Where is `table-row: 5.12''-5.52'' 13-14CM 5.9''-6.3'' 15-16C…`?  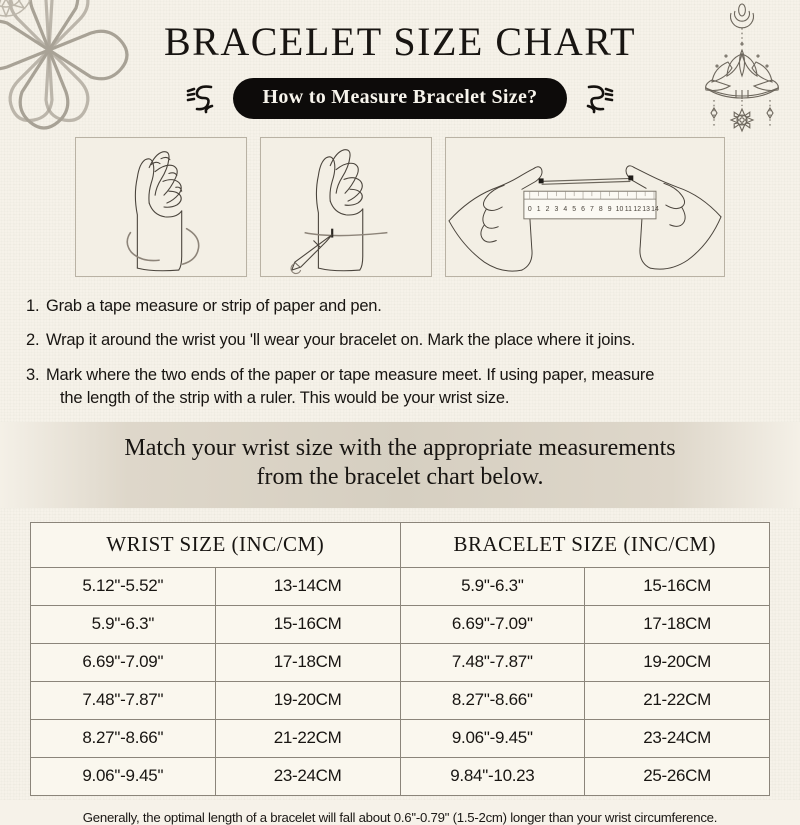
table-row: 5.12''-5.52'' 13-14CM 5.9''-6.3'' 15-16C… is located at coordinates (400, 587).